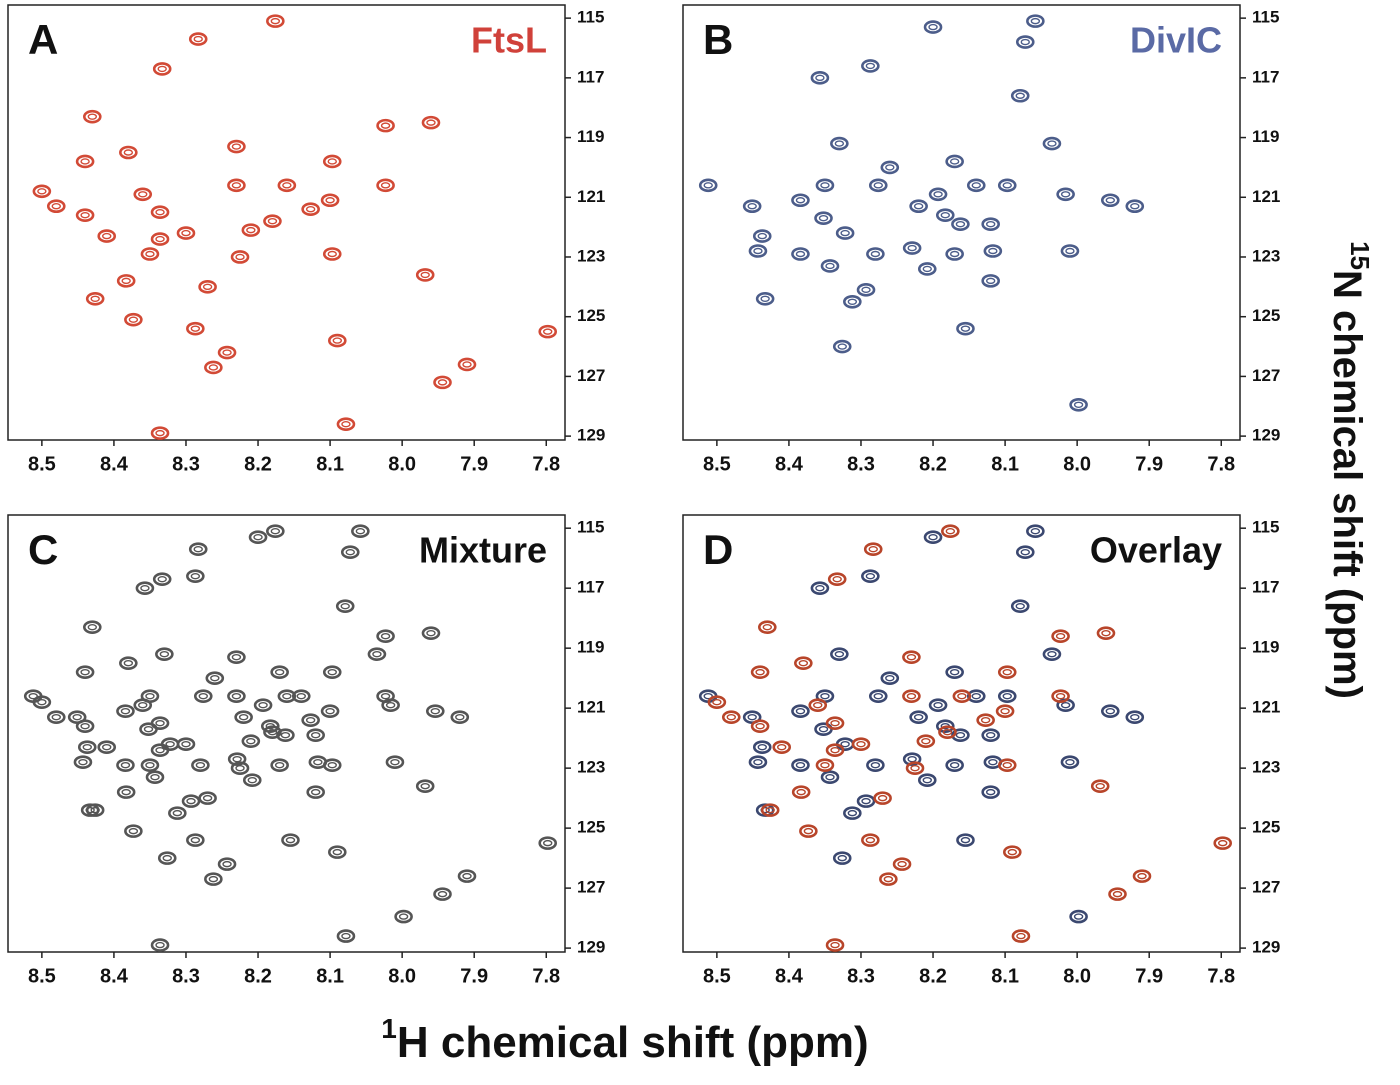 This screenshot has width=1400, height=1085. What do you see at coordinates (718, 39) in the screenshot?
I see `panel-label: B` at bounding box center [718, 39].